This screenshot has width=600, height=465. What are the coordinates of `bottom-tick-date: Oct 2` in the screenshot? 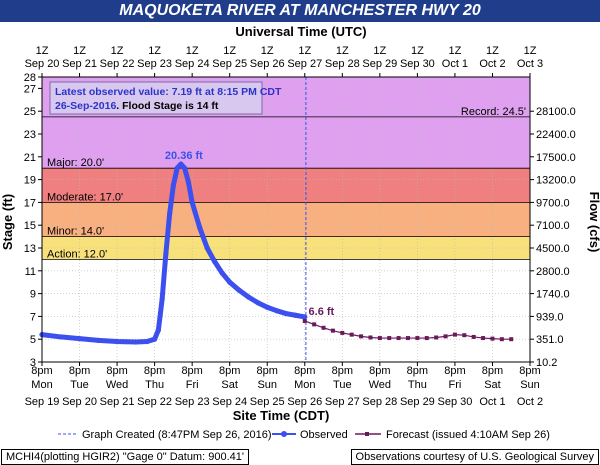 It's located at (530, 402).